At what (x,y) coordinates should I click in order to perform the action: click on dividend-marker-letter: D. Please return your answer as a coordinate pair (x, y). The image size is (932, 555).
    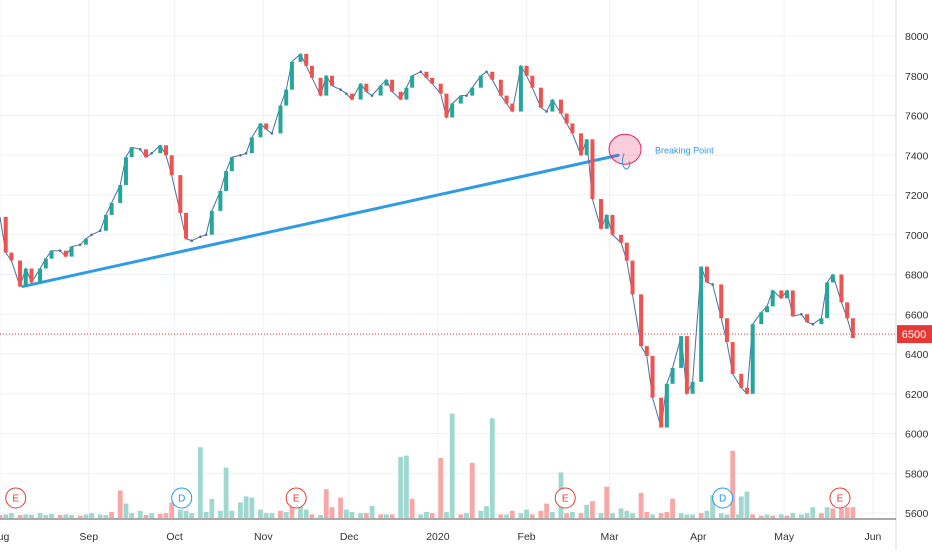
    Looking at the image, I should click on (722, 499).